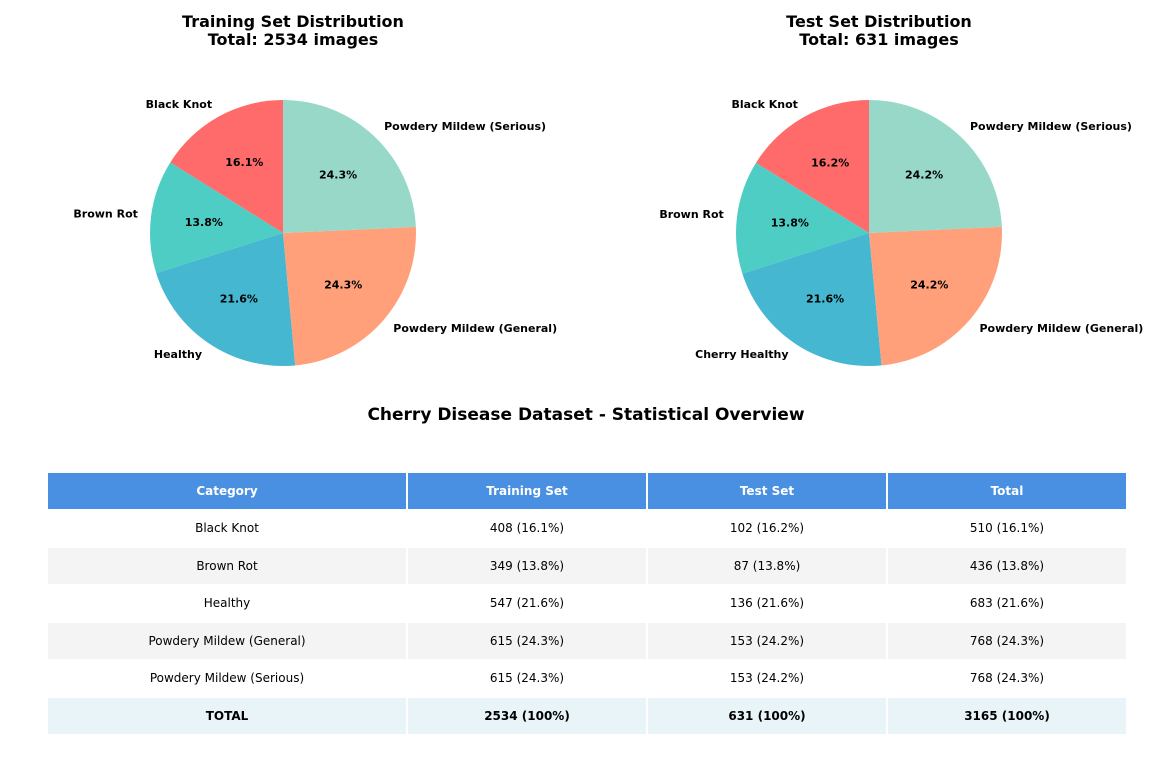 This screenshot has height=764, width=1172. What do you see at coordinates (830, 162) in the screenshot?
I see `pie-percent-label: 16.2%` at bounding box center [830, 162].